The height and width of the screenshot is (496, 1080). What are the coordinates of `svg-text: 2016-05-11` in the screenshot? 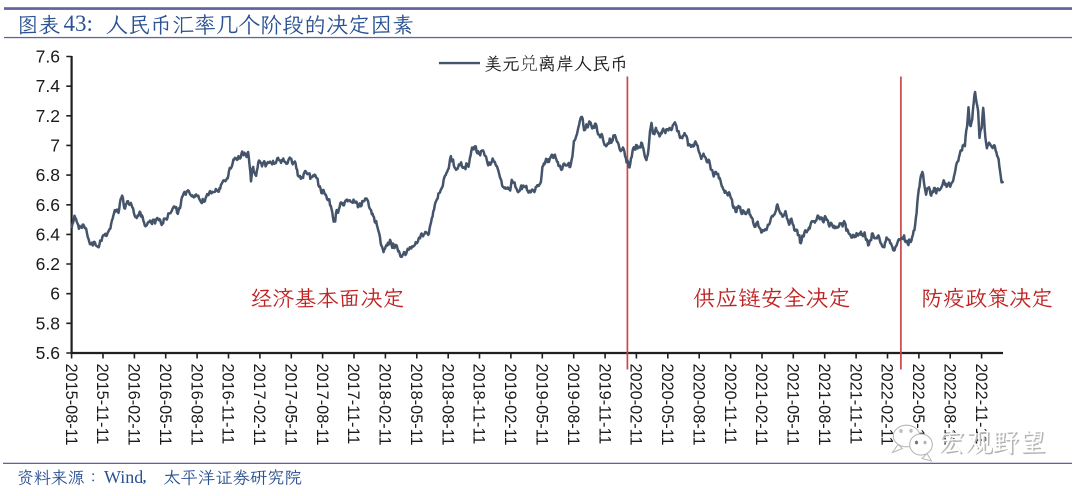 It's located at (165, 405).